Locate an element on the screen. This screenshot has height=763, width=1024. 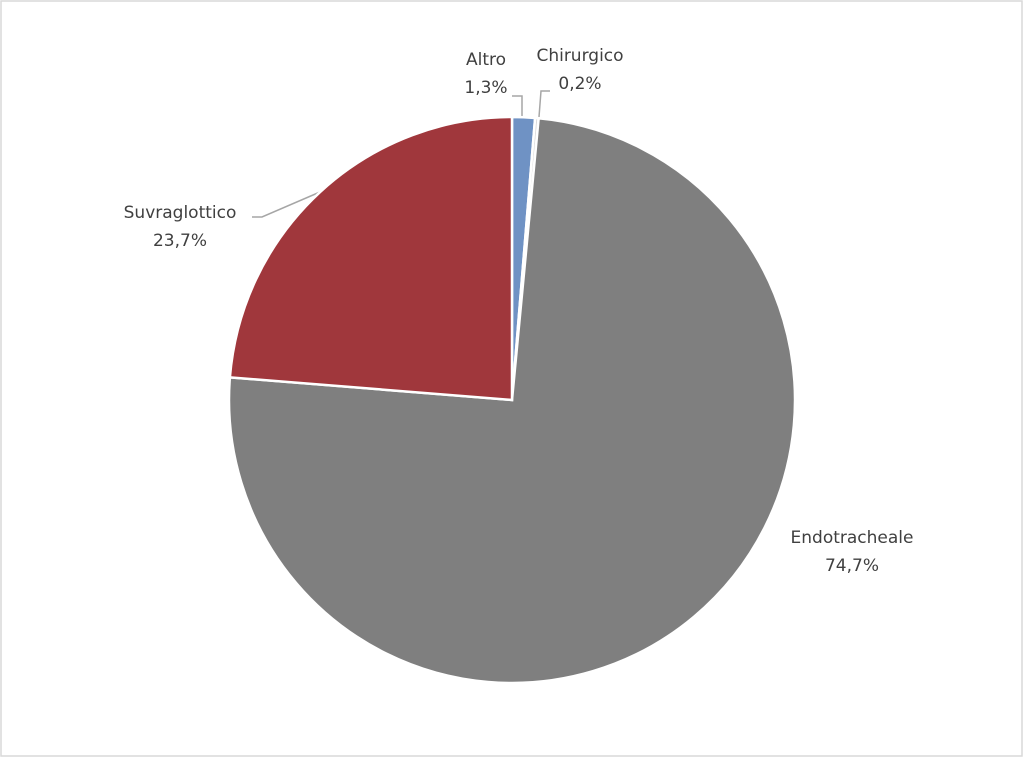
slice-value-label: 0,2% is located at coordinates (579, 84).